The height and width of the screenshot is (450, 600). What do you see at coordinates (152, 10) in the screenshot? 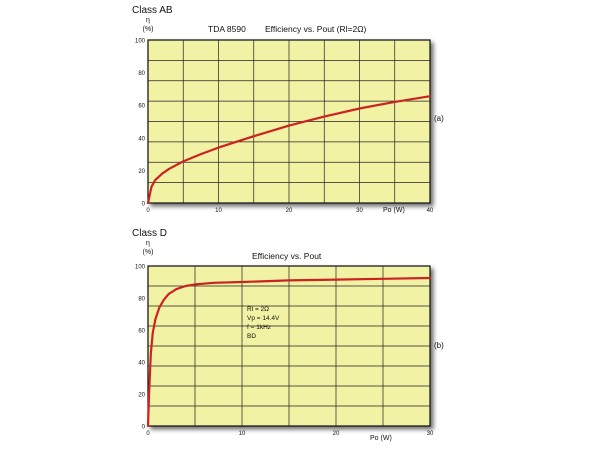
I see `section-label: Class AB` at bounding box center [152, 10].